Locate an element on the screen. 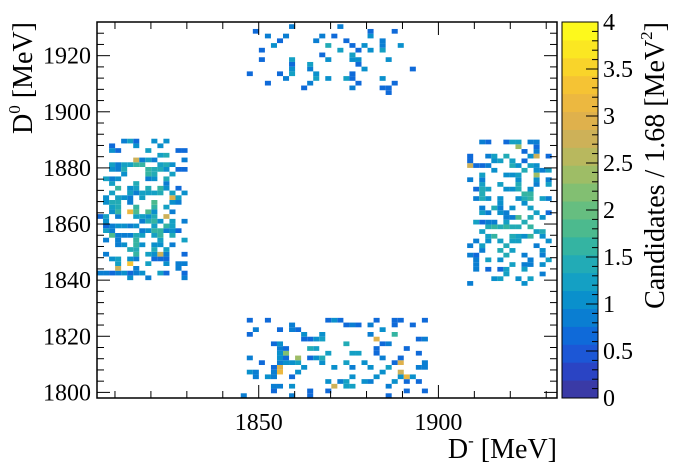  y-tick-label: 1860 is located at coordinates (67, 225).